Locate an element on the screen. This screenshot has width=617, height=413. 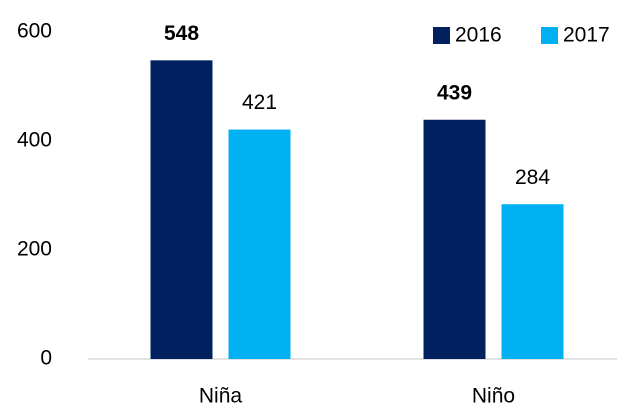
data-label: 421 is located at coordinates (259, 102).